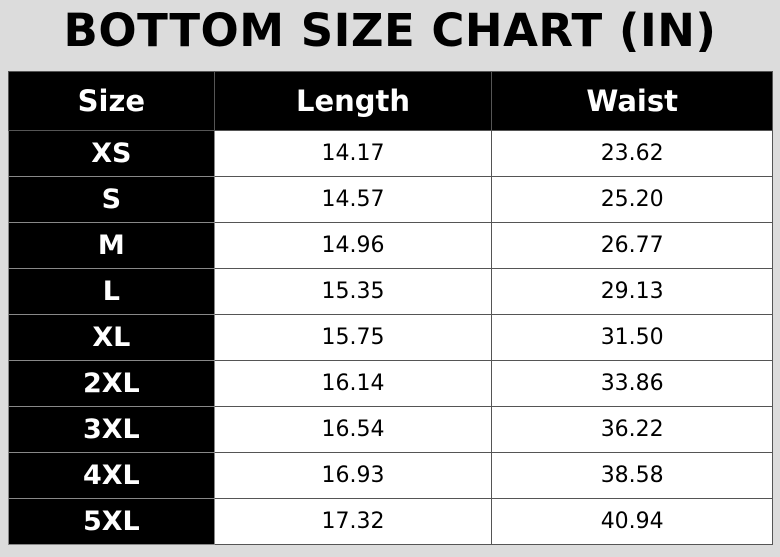  I want to click on header-length: Length, so click(353, 101).